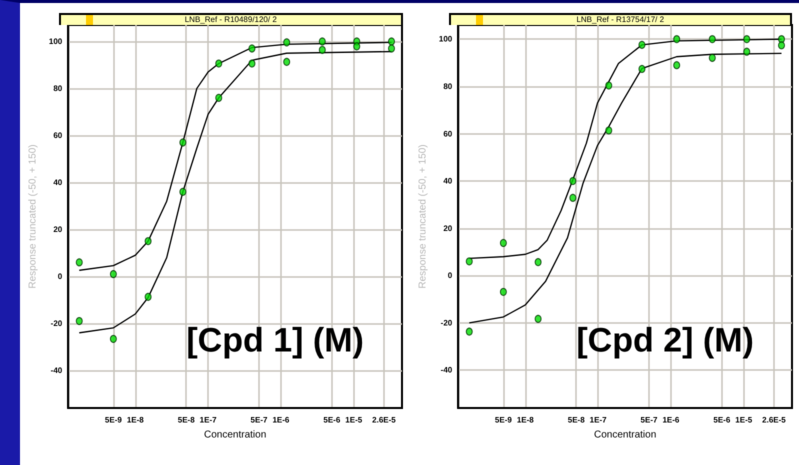 The image size is (799, 465). What do you see at coordinates (620, 19) in the screenshot?
I see `chart-title: LNB_Ref - R13754/17/ 2` at bounding box center [620, 19].